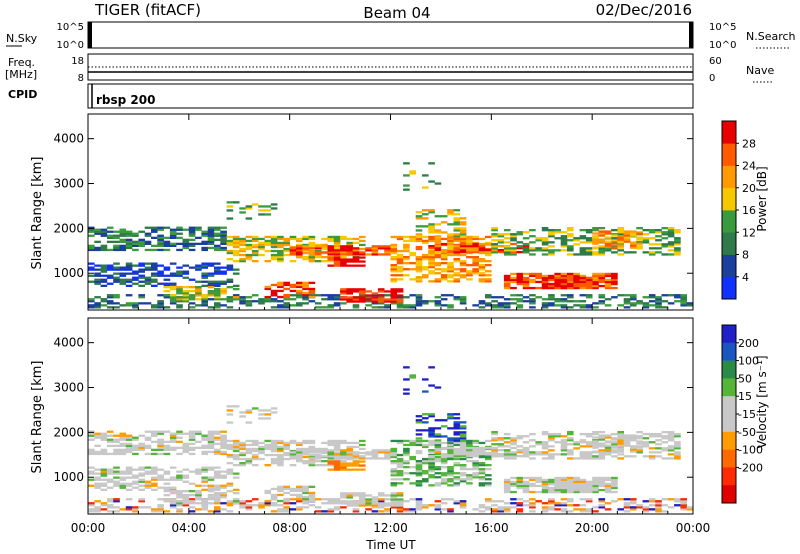 The width and height of the screenshot is (800, 554). What do you see at coordinates (745, 277) in the screenshot?
I see `colorbar-tick-label: 4` at bounding box center [745, 277].